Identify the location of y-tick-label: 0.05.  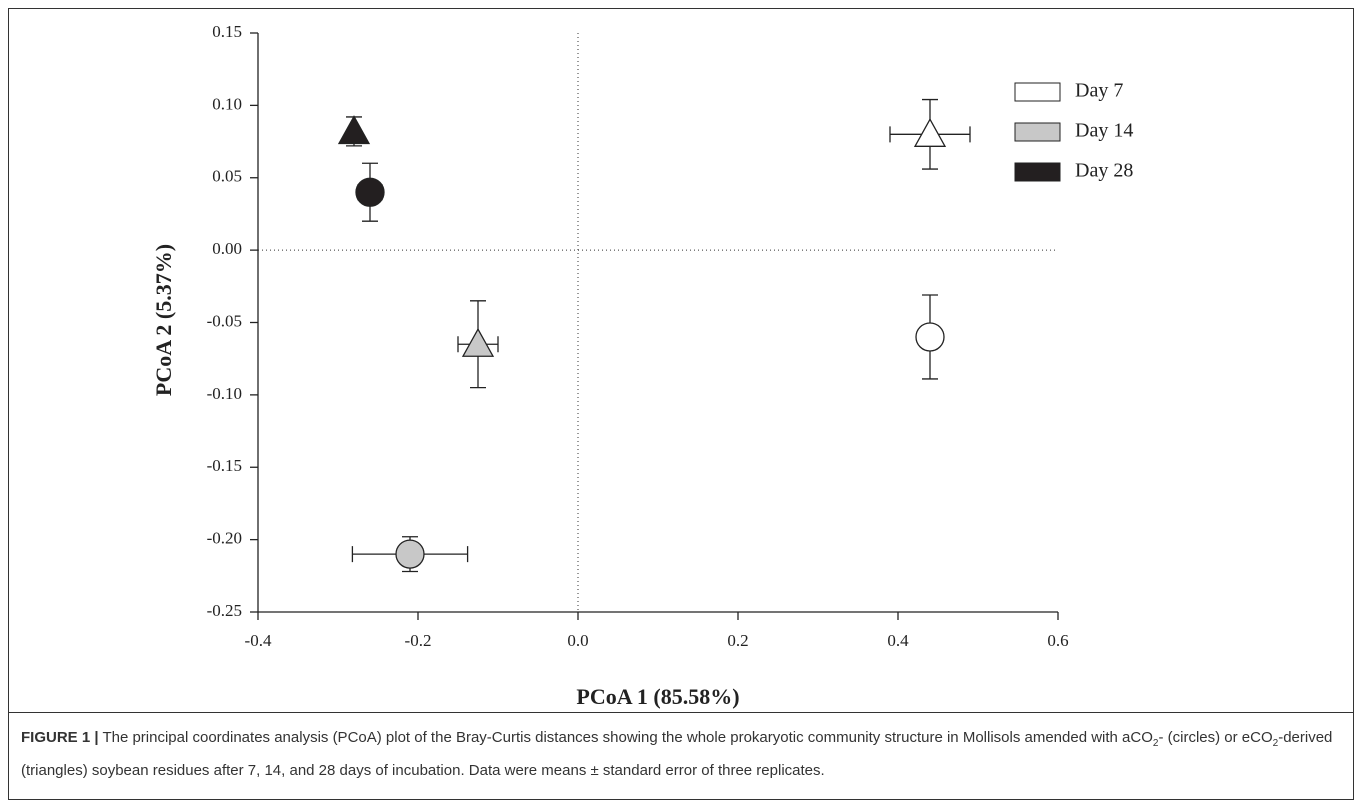
(227, 176).